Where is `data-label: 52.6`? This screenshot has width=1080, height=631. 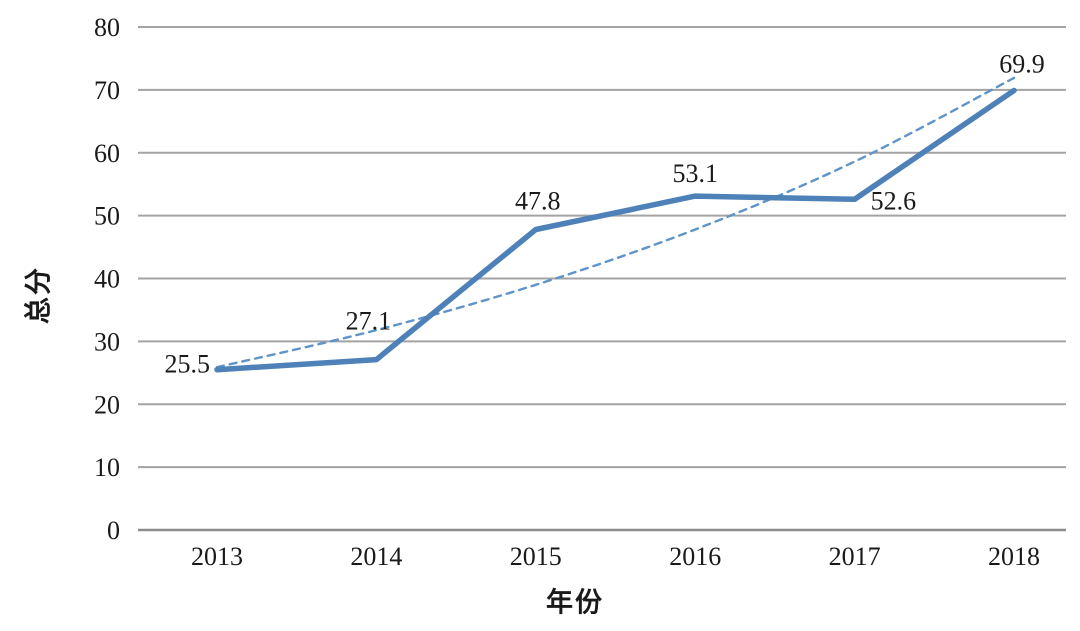 data-label: 52.6 is located at coordinates (894, 200).